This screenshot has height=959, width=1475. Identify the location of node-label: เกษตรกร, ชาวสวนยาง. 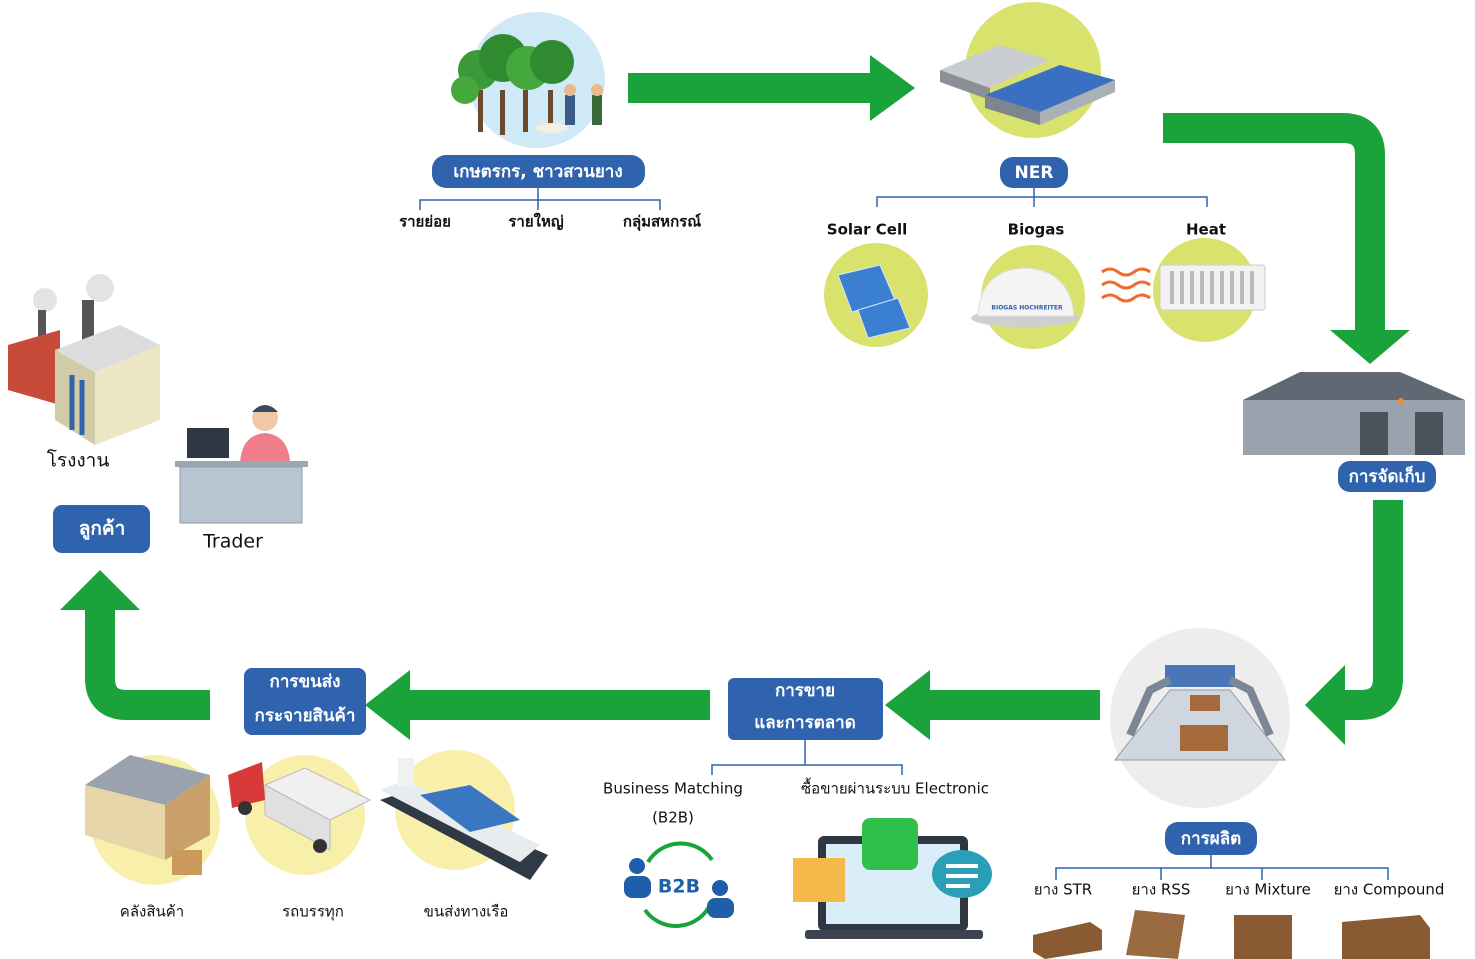
(537, 172).